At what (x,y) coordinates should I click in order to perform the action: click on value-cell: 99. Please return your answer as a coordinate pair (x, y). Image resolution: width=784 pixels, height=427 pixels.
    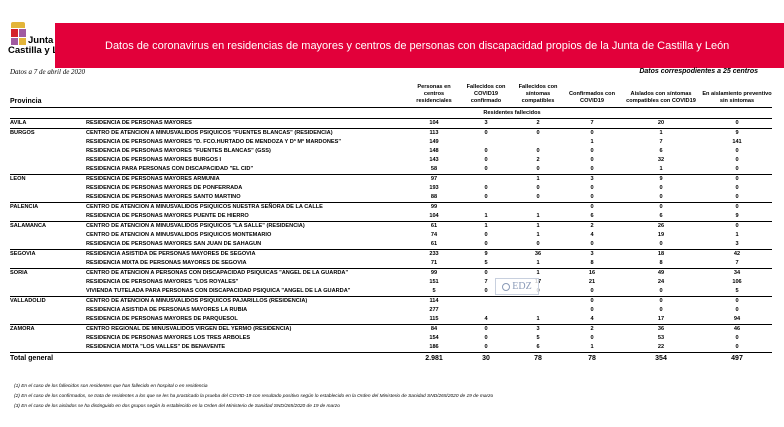
    Looking at the image, I should click on (434, 207).